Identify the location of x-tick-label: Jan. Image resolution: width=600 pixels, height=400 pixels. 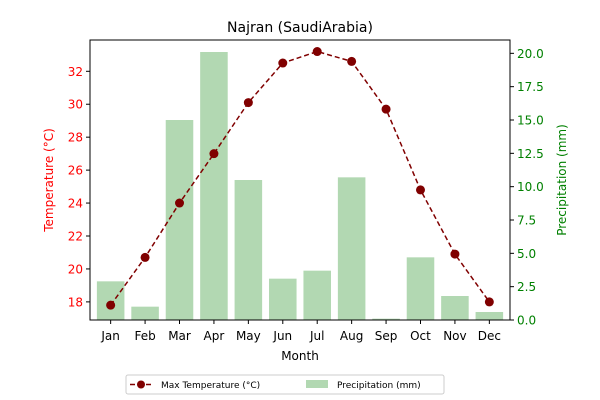
(110, 336).